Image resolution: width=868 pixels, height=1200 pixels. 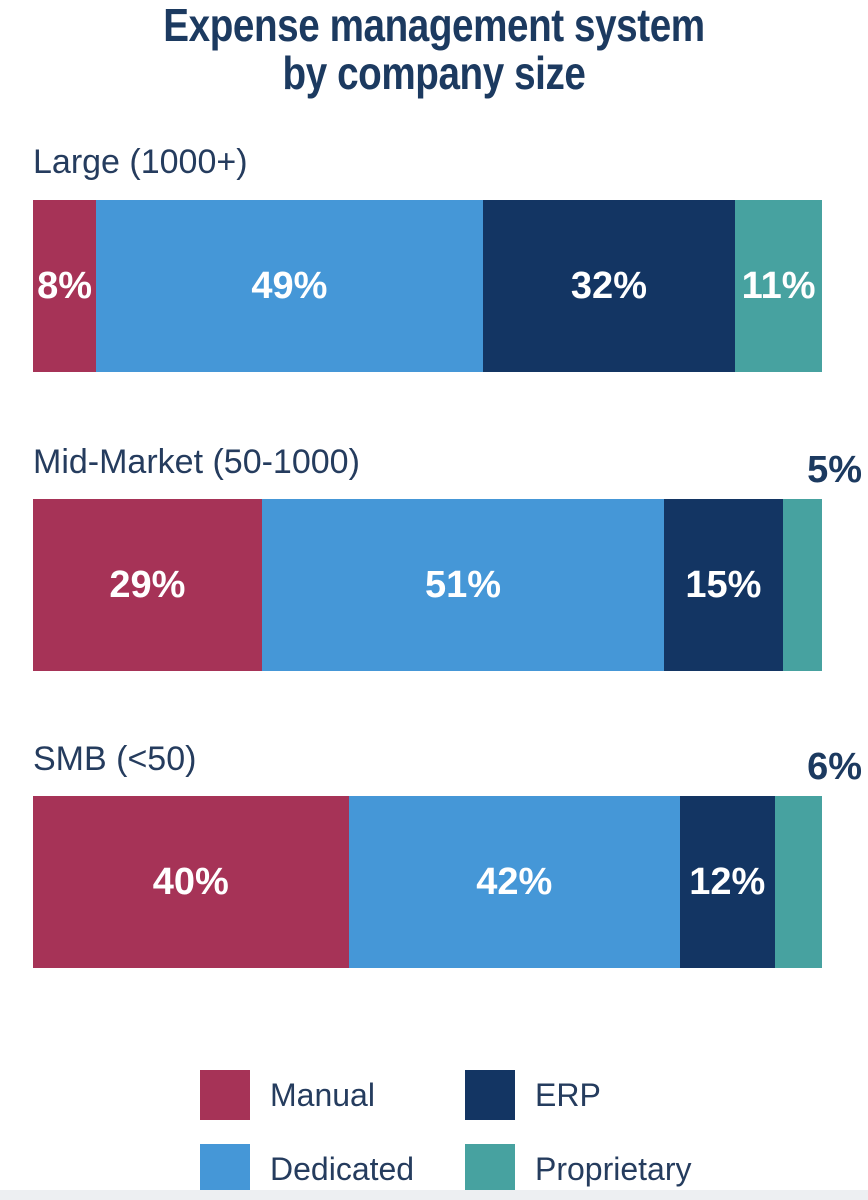 I want to click on segment-value-label: 8%, so click(x=65, y=285).